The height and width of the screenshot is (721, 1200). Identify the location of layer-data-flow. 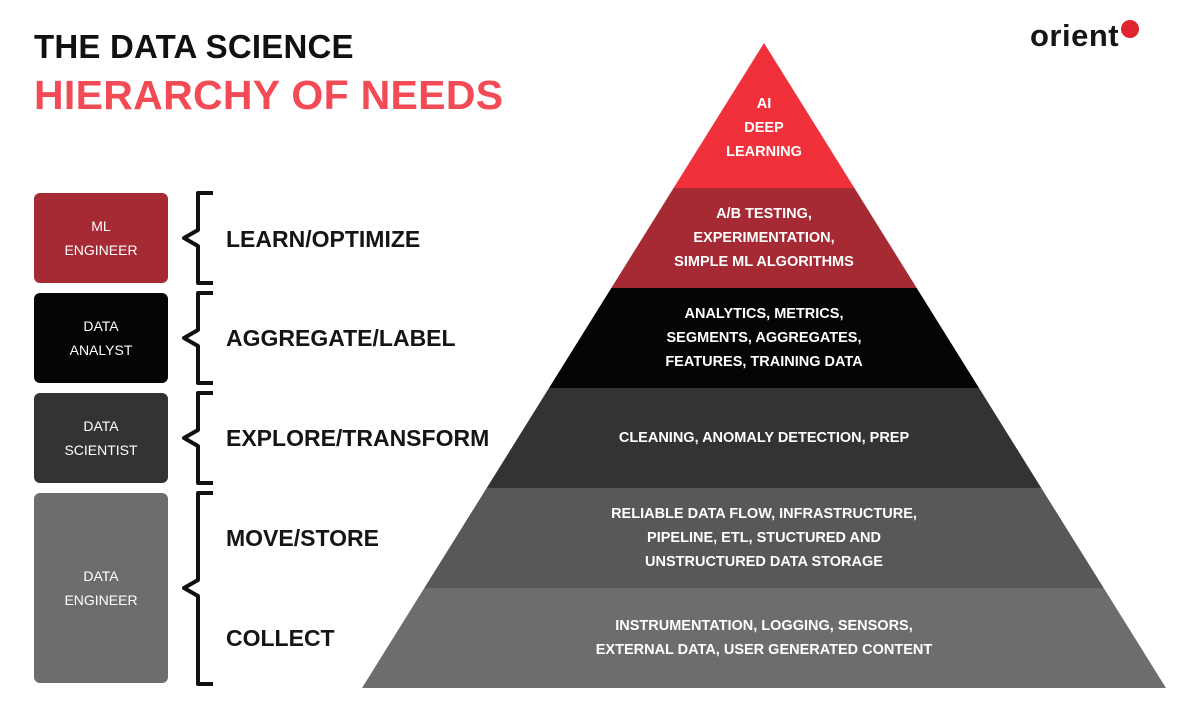
(764, 538).